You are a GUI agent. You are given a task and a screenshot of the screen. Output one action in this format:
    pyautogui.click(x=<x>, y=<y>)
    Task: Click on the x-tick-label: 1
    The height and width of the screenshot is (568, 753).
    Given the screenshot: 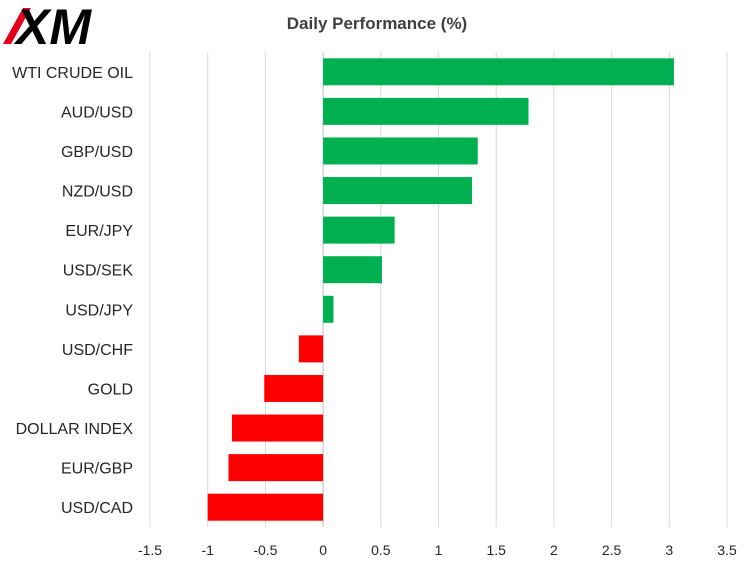 What is the action you would take?
    pyautogui.click(x=439, y=550)
    